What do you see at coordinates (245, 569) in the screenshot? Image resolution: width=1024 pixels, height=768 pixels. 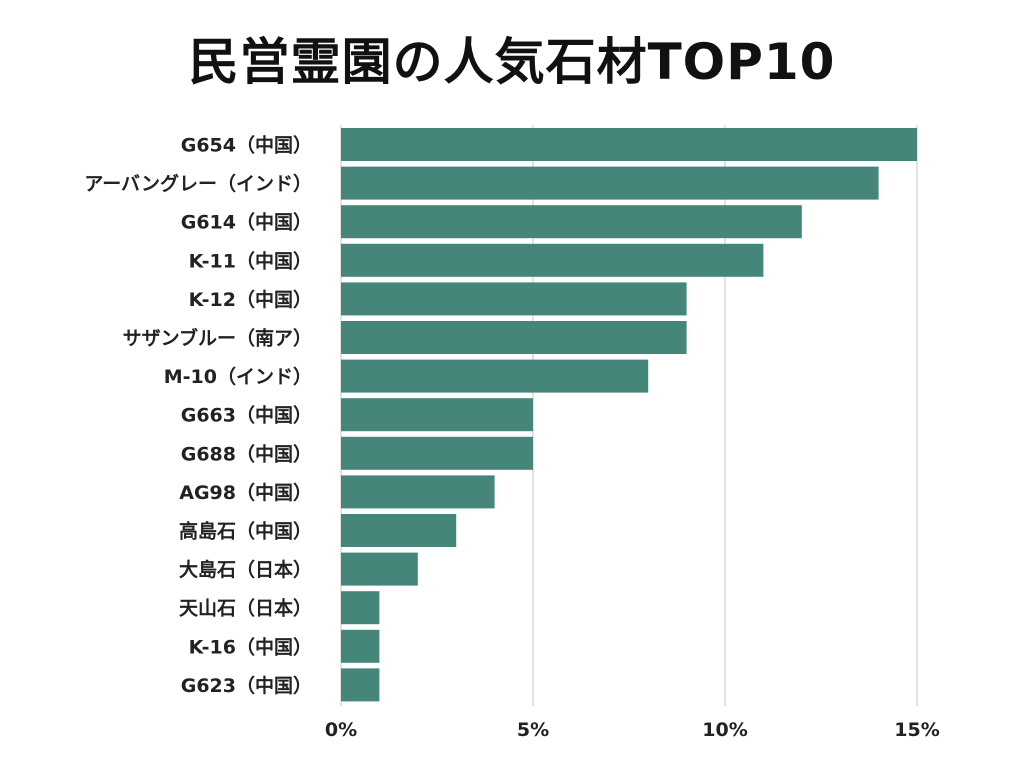 I see `category-label: 大島石（日本）` at bounding box center [245, 569].